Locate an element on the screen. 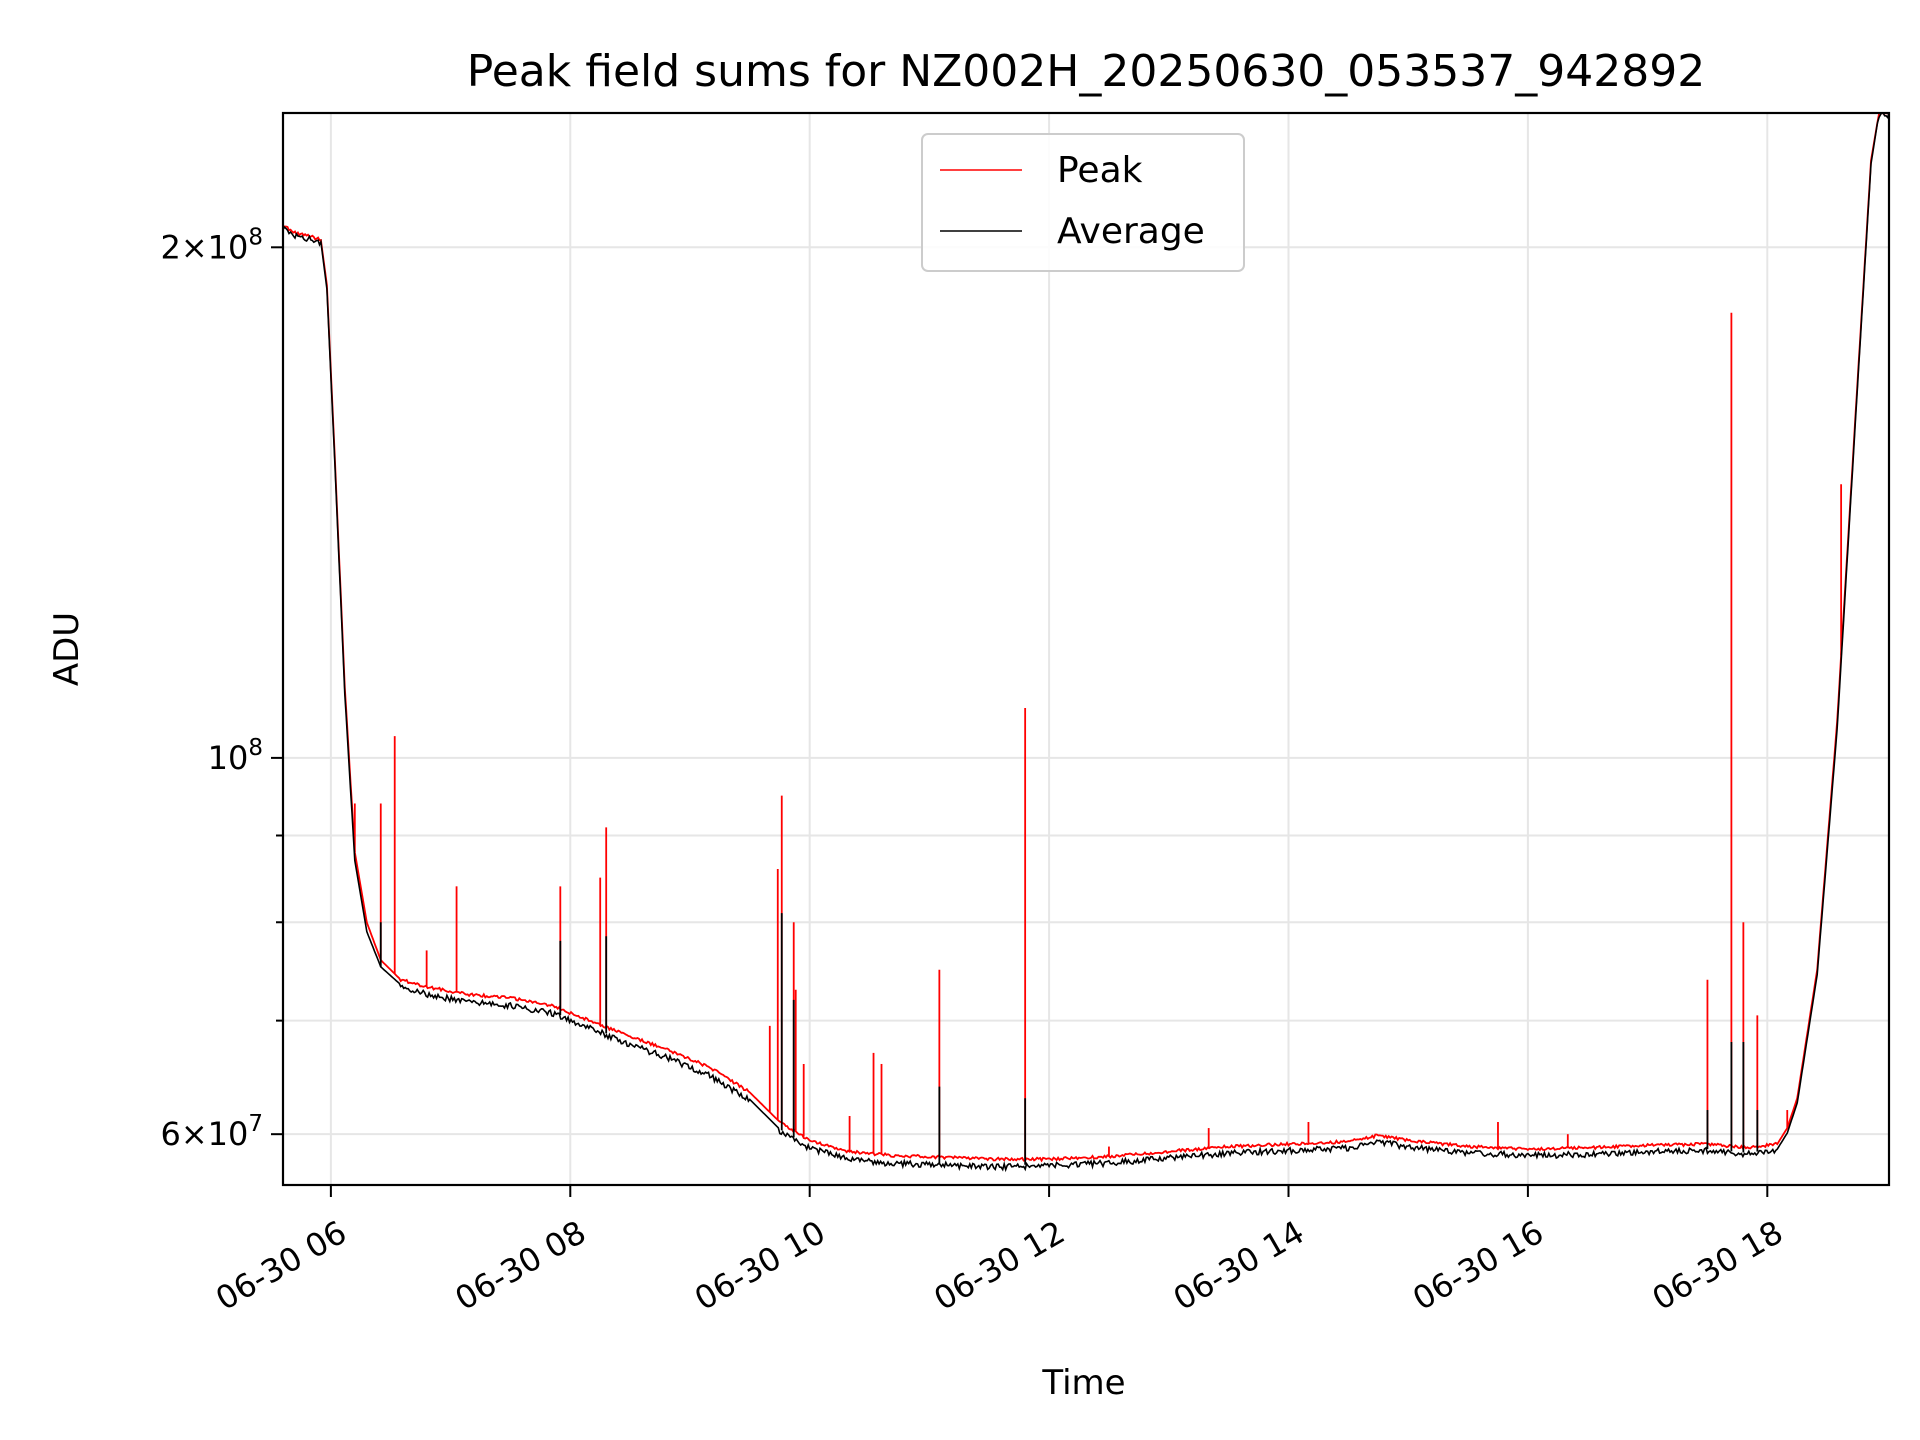  legend-label-peak: Peak is located at coordinates (1100, 170).